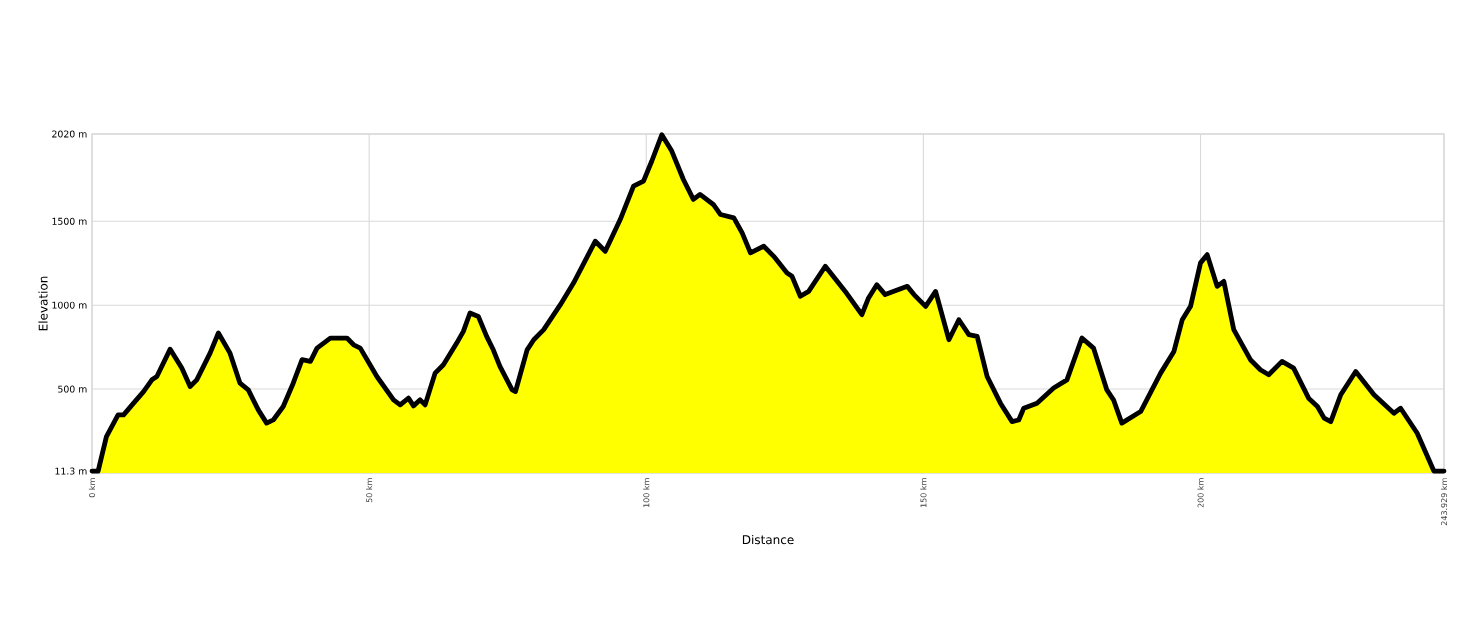 The width and height of the screenshot is (1482, 635). I want to click on y-tick-label: 11.3 m, so click(71, 471).